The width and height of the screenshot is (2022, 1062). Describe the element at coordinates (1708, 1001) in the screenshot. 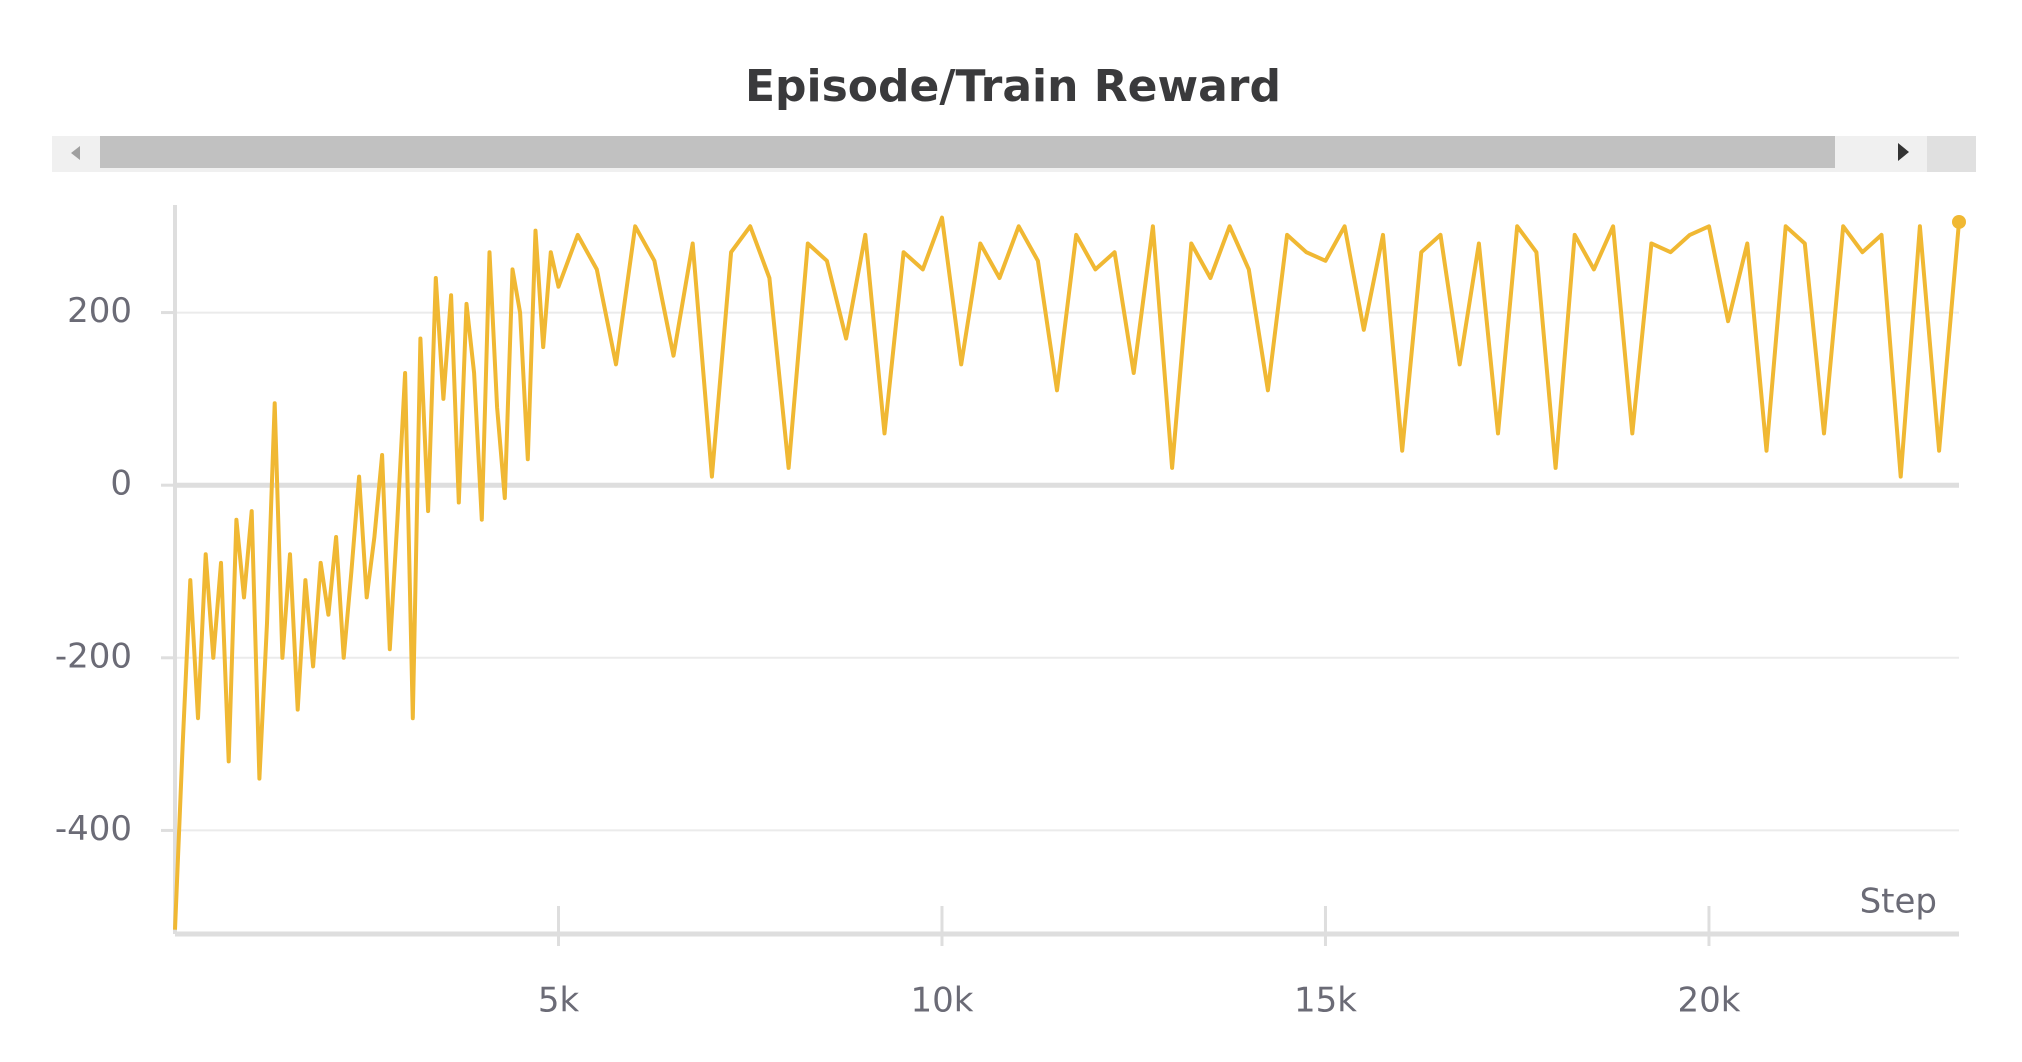

I see `x-tick-label: 20k` at that location.